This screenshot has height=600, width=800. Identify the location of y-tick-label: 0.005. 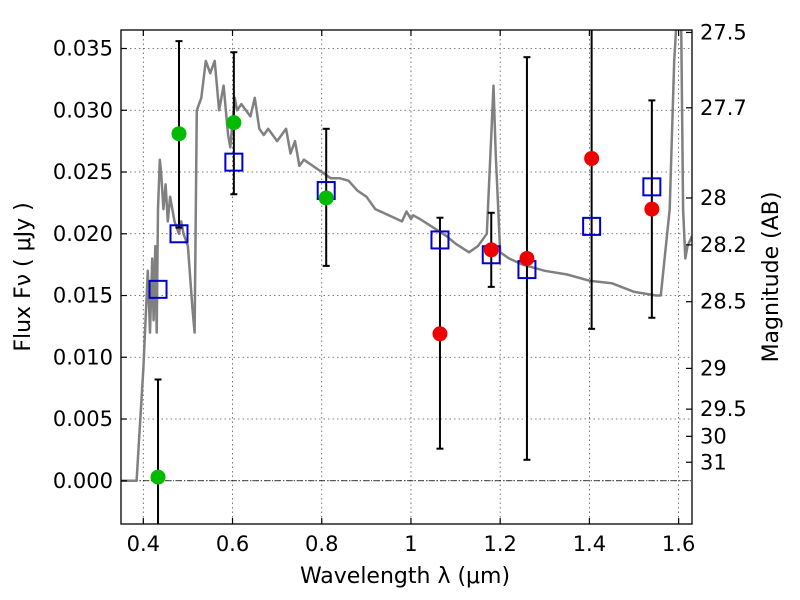
(83, 419).